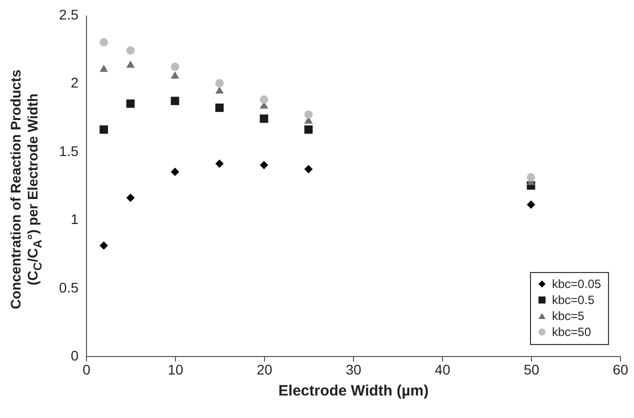 The image size is (634, 418). What do you see at coordinates (176, 370) in the screenshot?
I see `x-tick-label: 10` at bounding box center [176, 370].